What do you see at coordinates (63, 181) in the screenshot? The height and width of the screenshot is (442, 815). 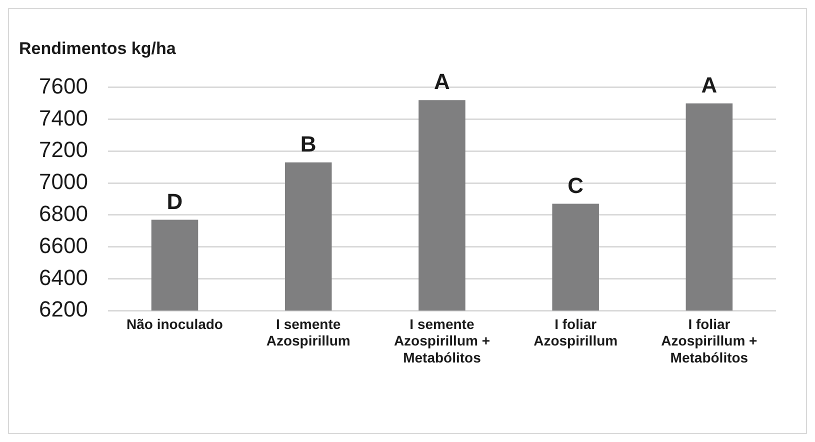 I see `y-tick-label: 7000` at bounding box center [63, 181].